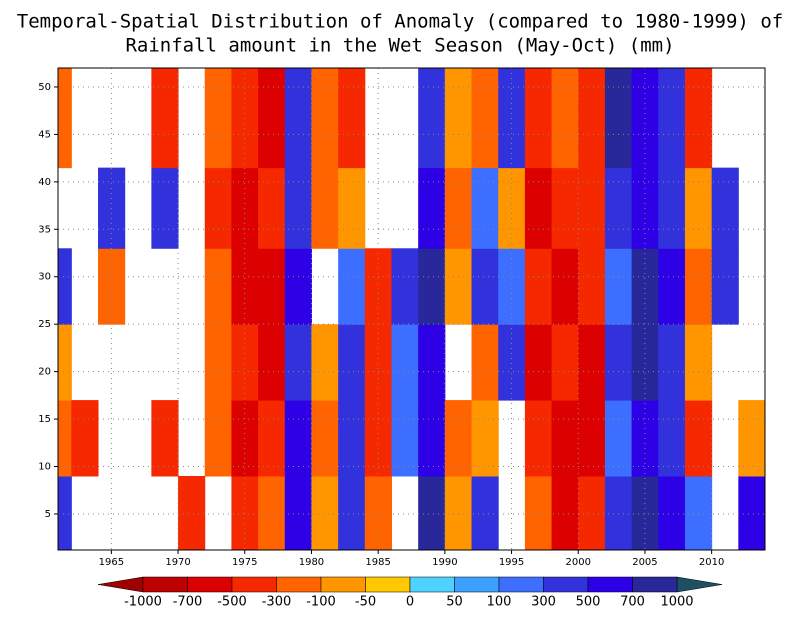  Describe the element at coordinates (676, 602) in the screenshot. I see `colorbar-label: 1000` at that location.